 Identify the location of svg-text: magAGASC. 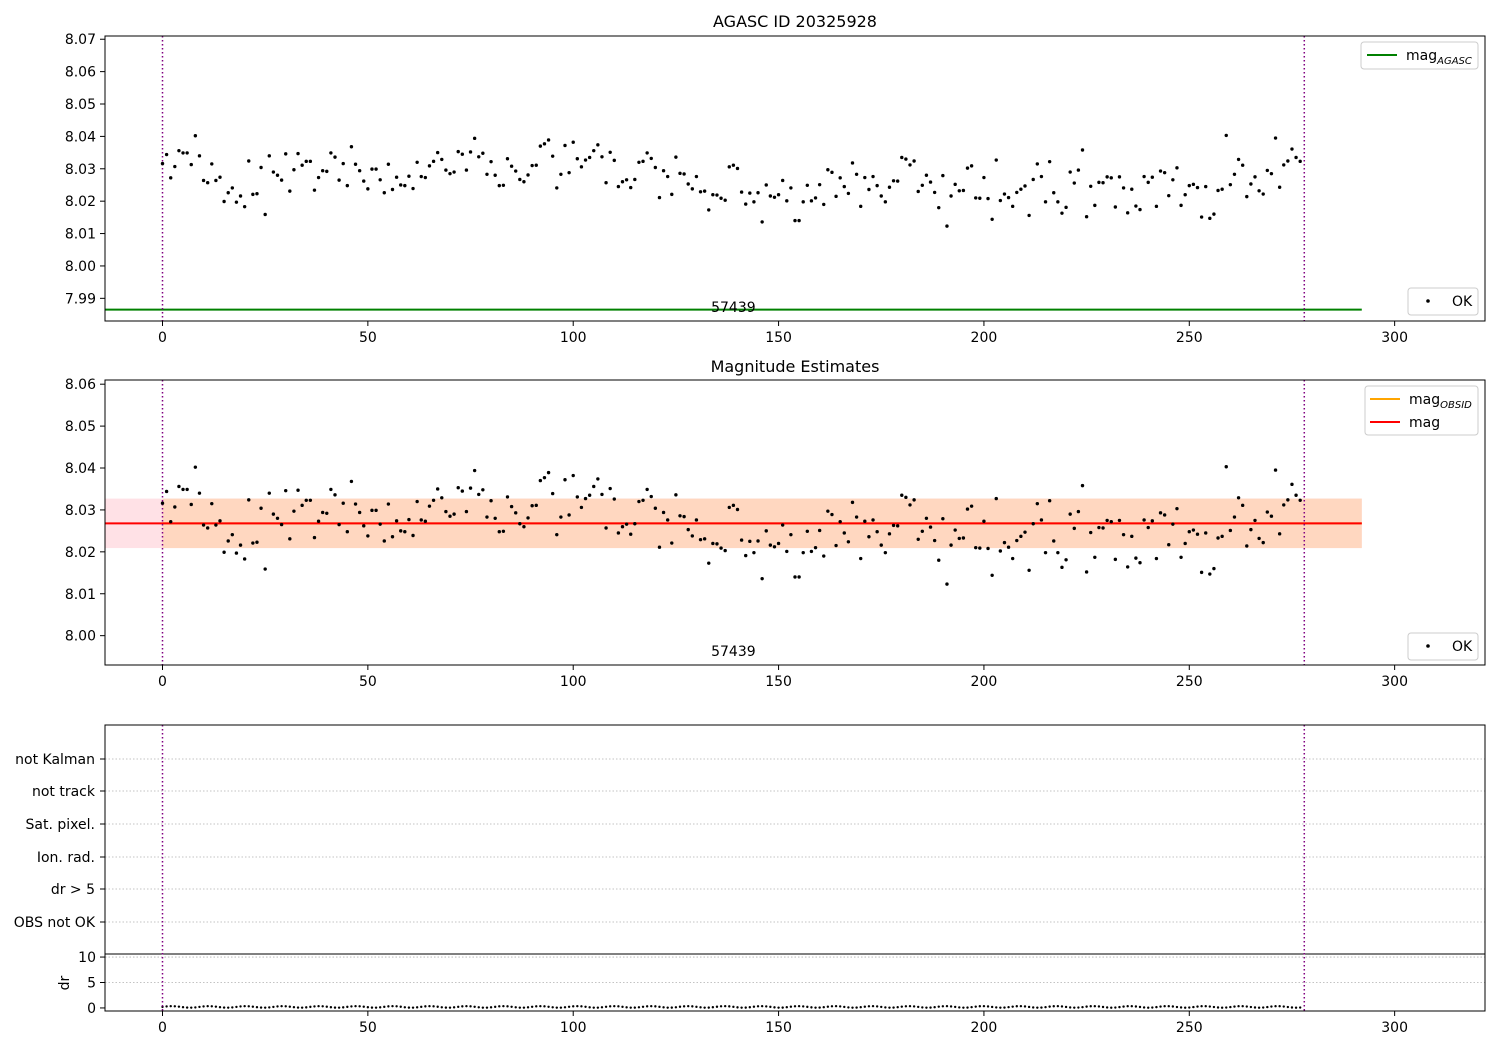
(1439, 57).